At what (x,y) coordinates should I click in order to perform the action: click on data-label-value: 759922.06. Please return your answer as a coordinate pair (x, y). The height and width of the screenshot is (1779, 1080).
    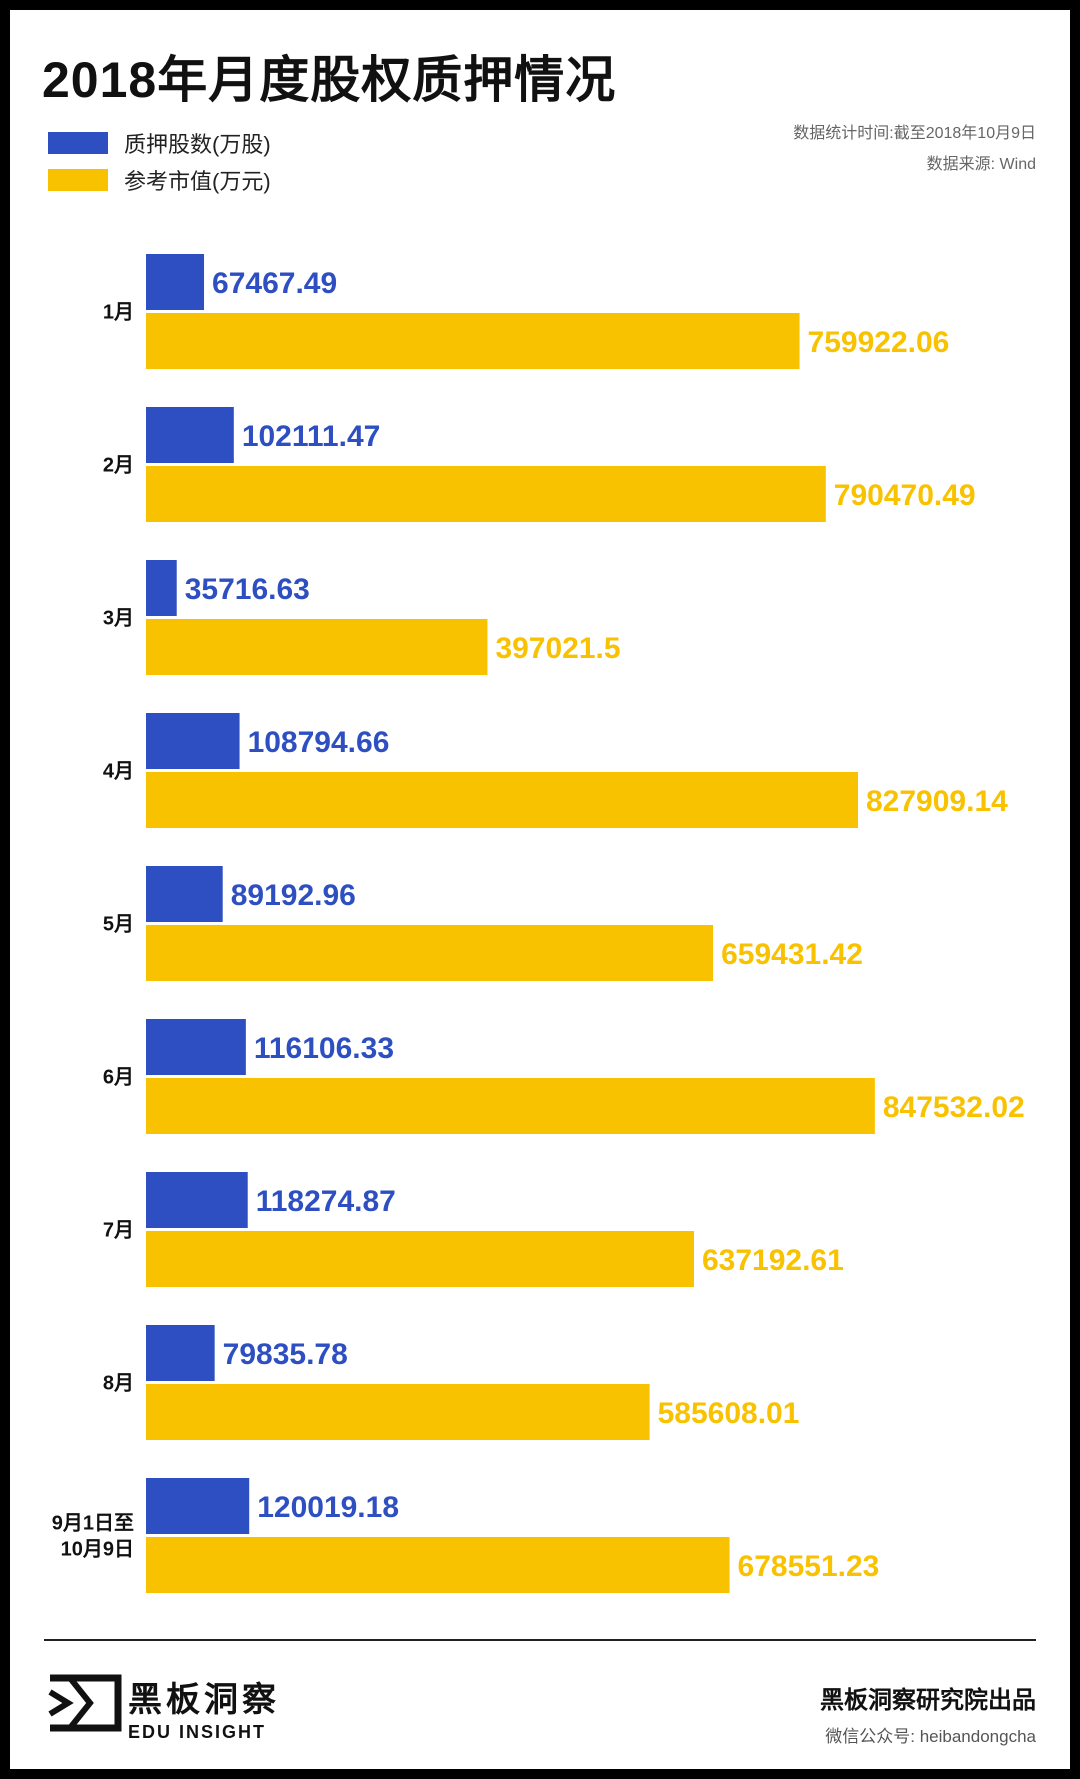
    Looking at the image, I should click on (879, 342).